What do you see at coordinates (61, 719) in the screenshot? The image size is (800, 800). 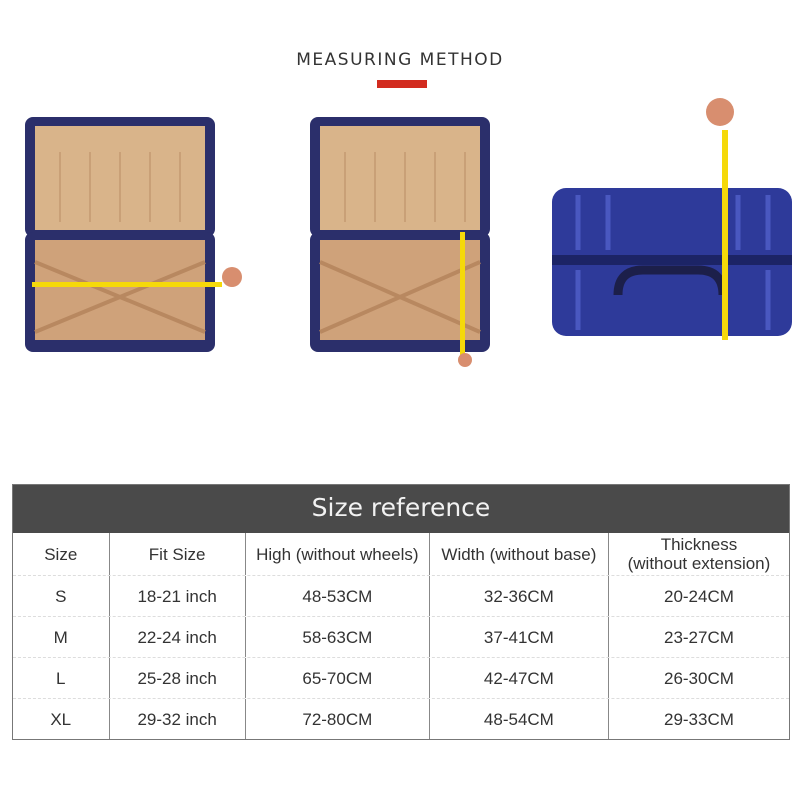 I see `table-cell: XL` at bounding box center [61, 719].